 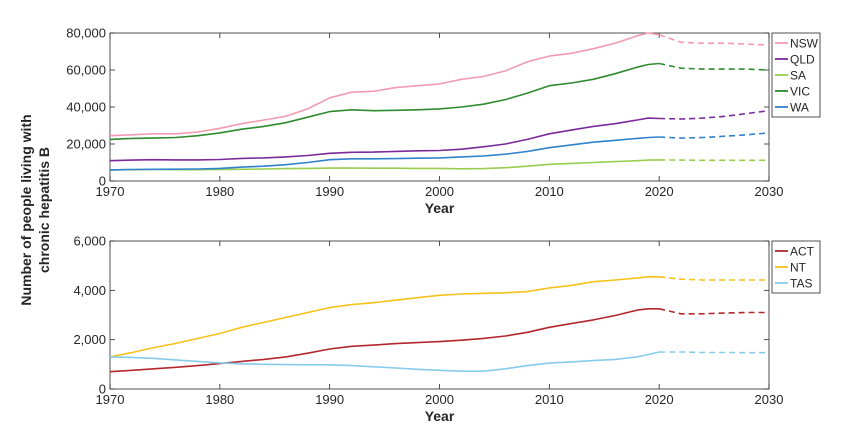 I want to click on series-line-act, so click(x=384, y=340).